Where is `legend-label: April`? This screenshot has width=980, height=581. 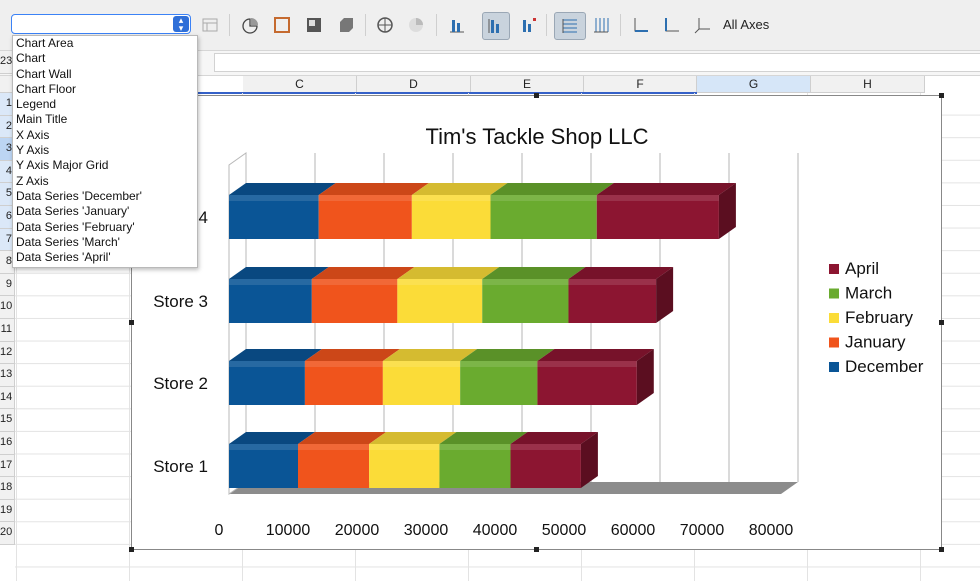 legend-label: April is located at coordinates (862, 268).